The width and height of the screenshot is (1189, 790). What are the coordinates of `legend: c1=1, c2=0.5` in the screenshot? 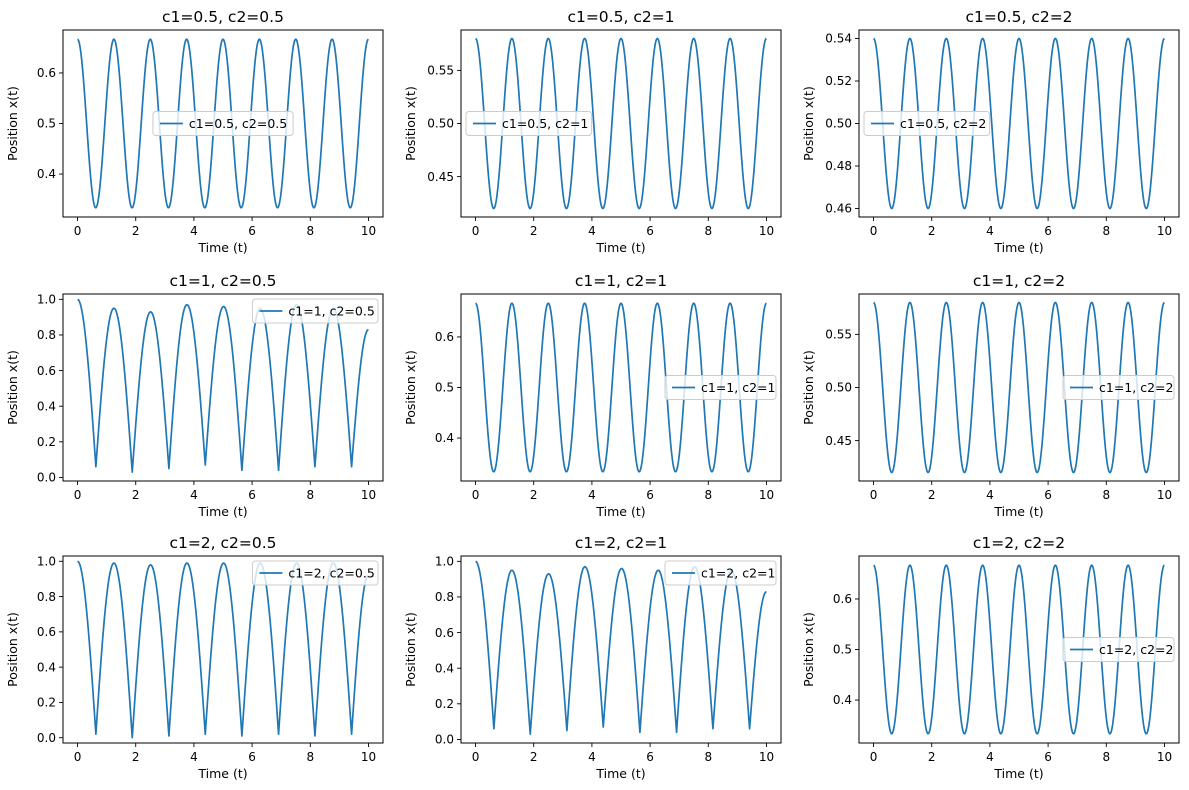 It's located at (315, 311).